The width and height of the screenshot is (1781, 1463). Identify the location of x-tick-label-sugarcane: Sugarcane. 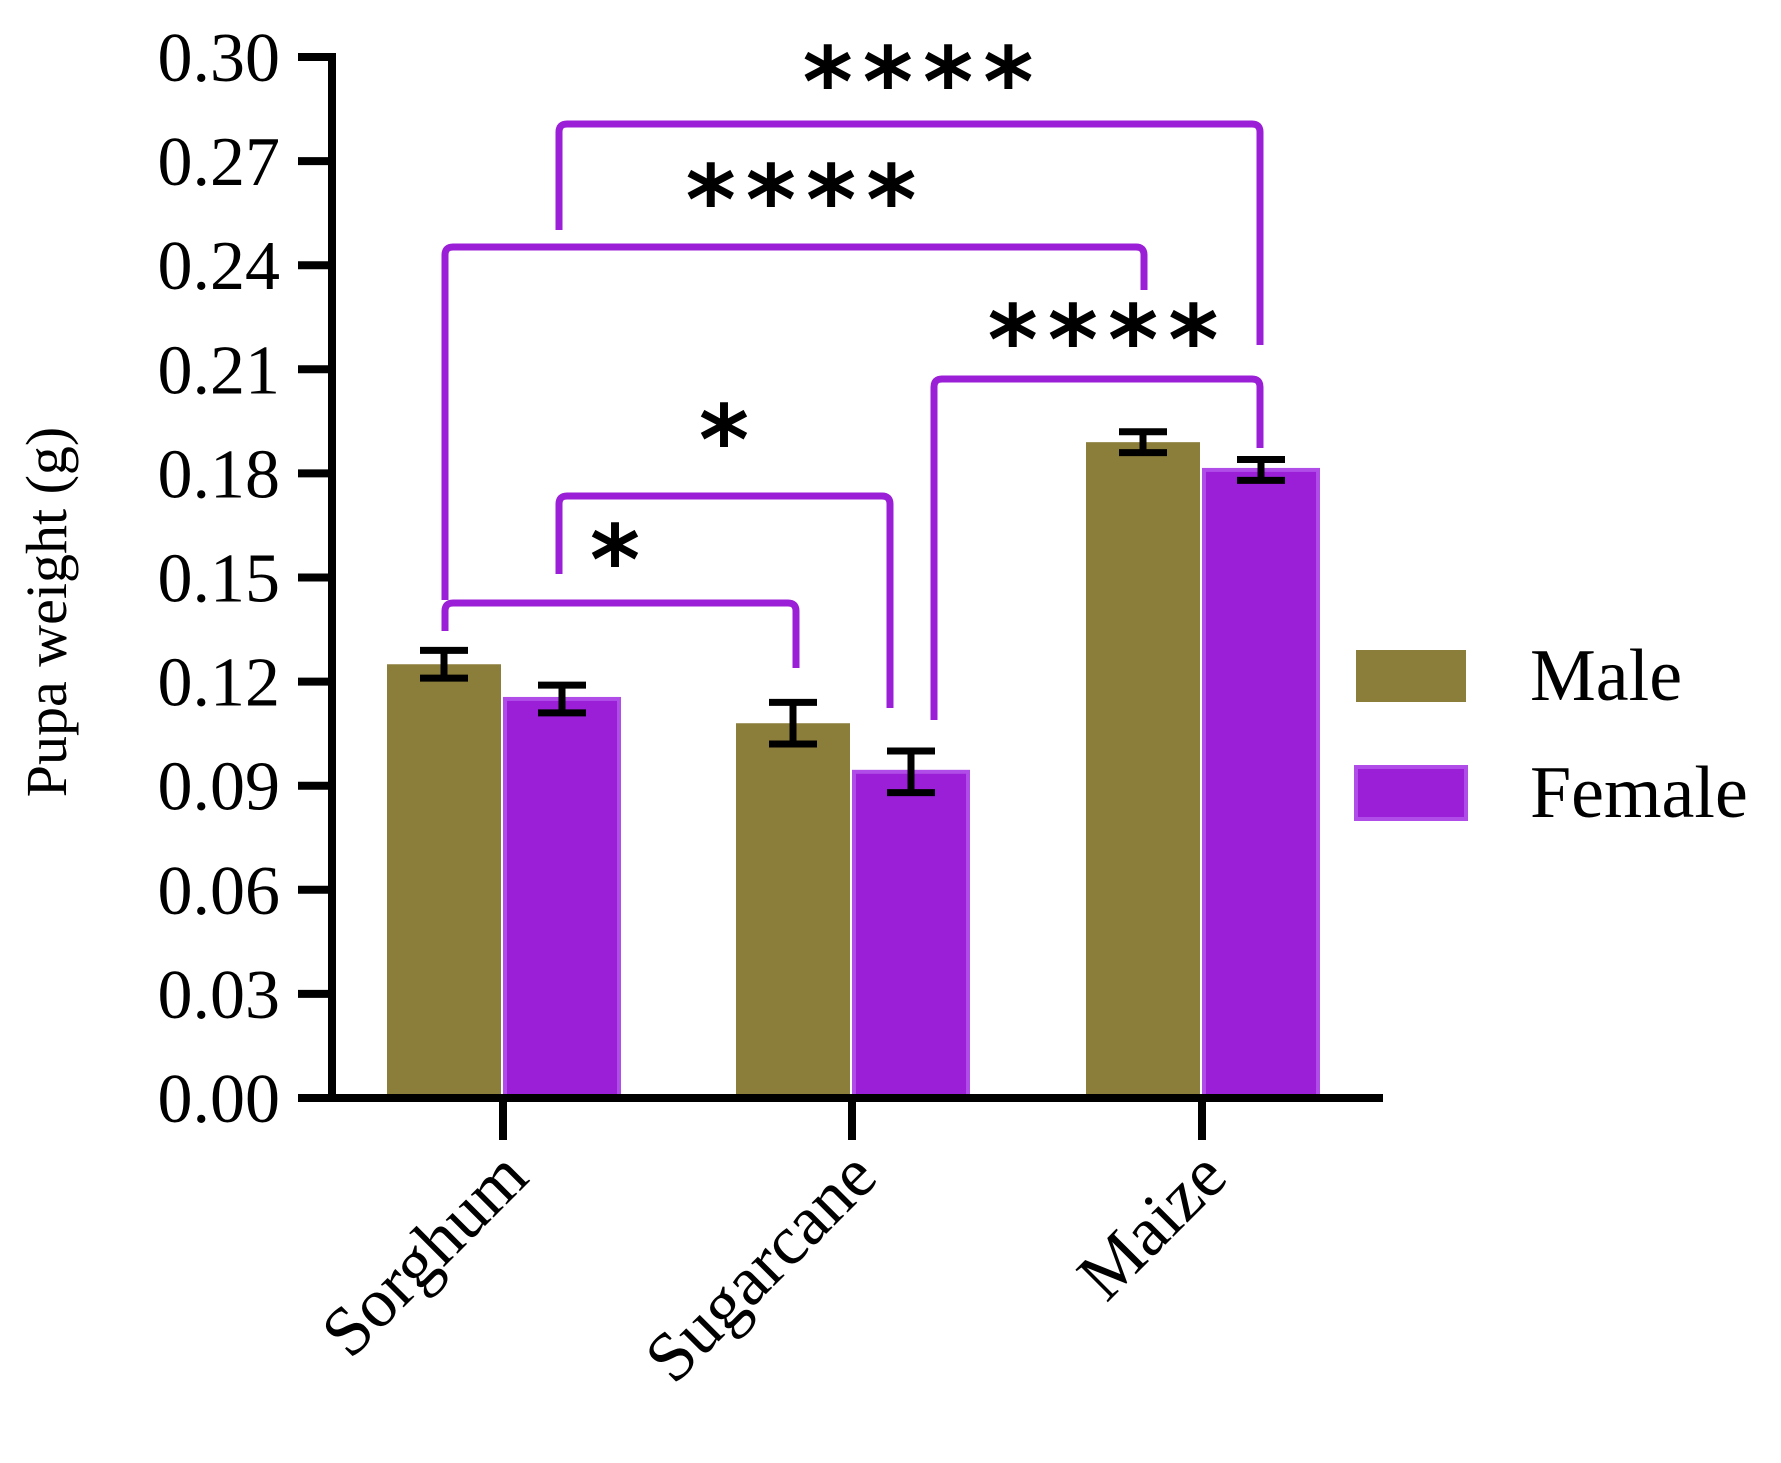
(761, 1267).